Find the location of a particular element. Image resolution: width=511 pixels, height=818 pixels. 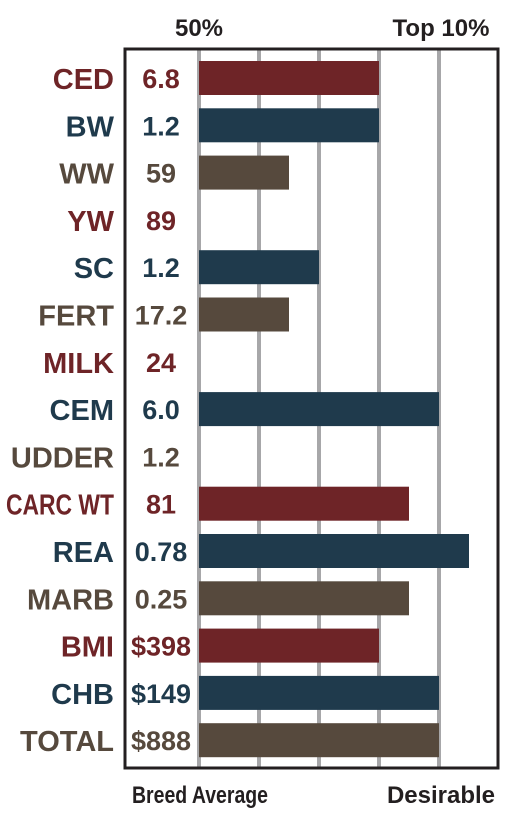

trait-label: SC is located at coordinates (94, 269).